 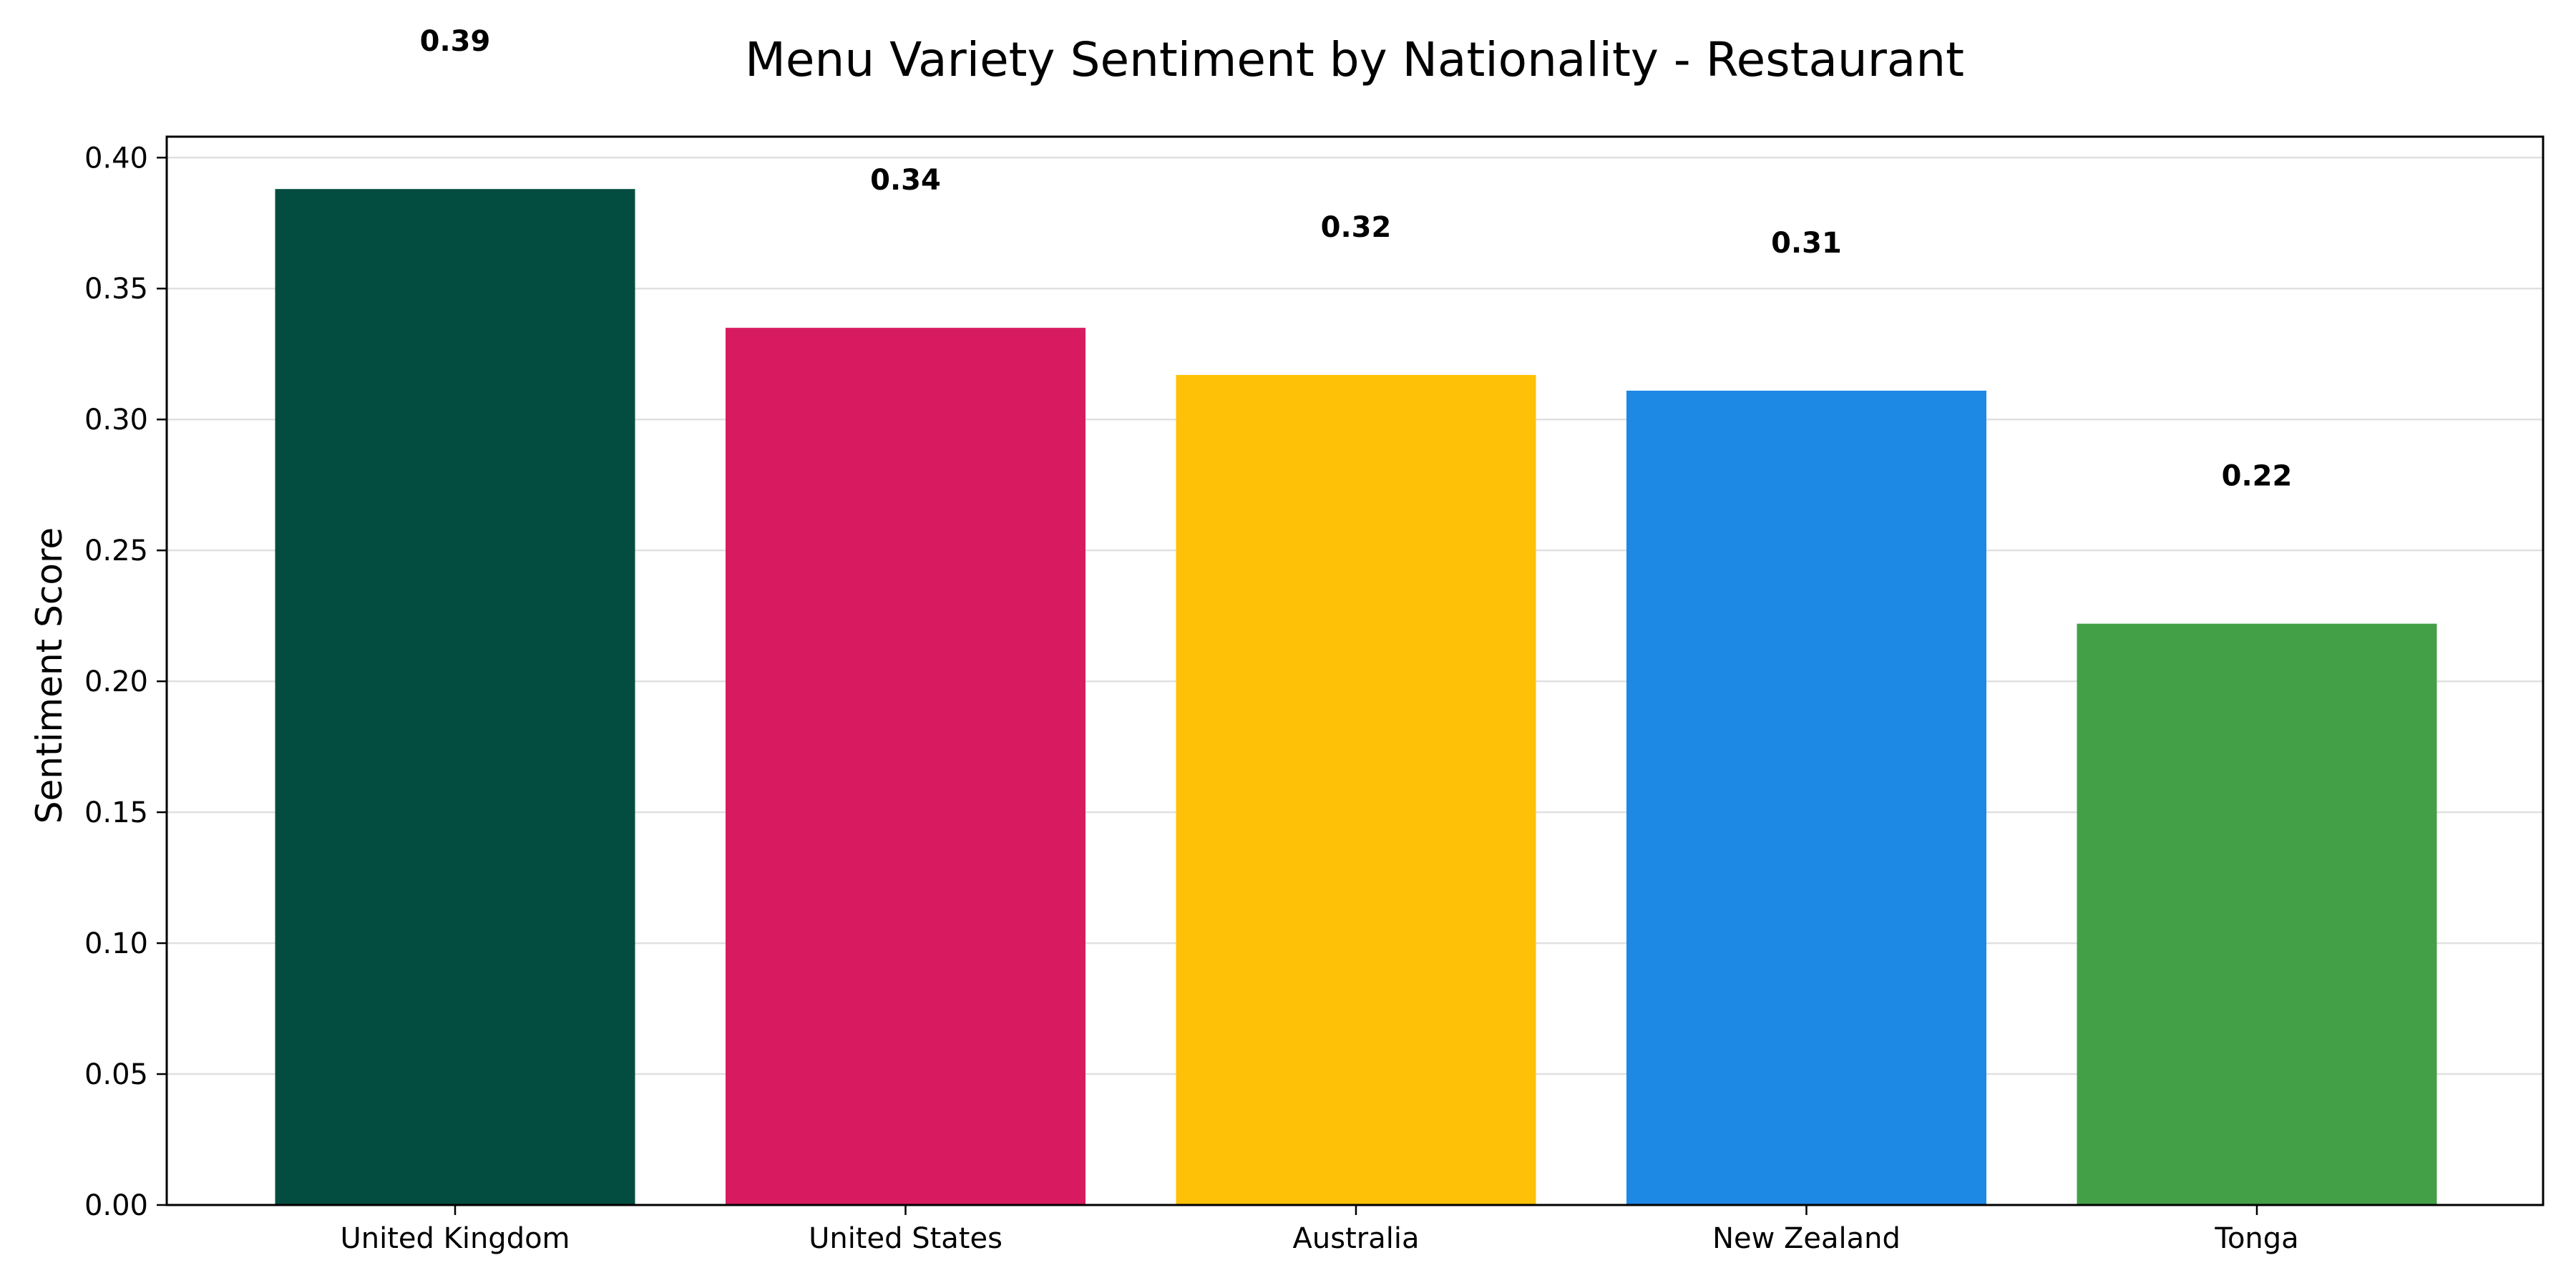 What do you see at coordinates (116, 158) in the screenshot?
I see `y-tick-label: 0.40` at bounding box center [116, 158].